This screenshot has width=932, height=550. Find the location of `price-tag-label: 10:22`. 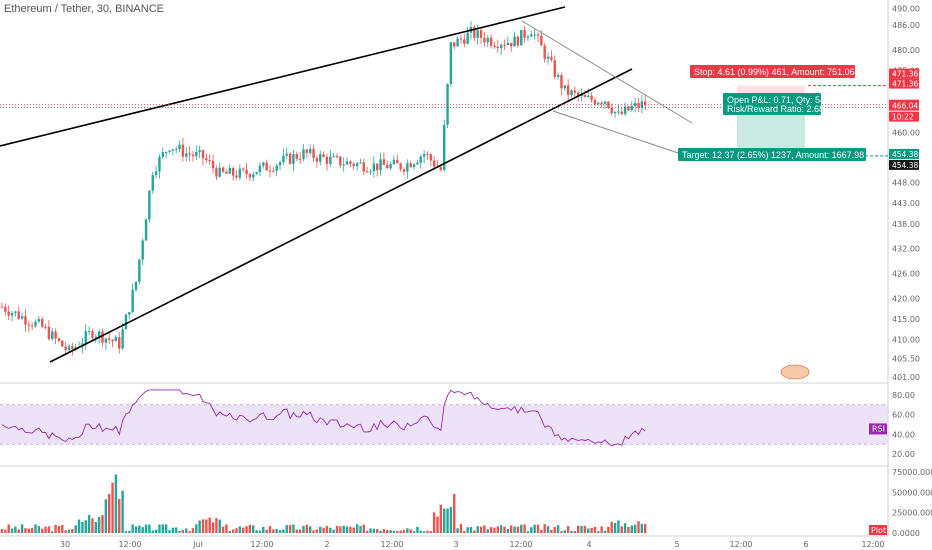

price-tag-label: 10:22 is located at coordinates (903, 117).